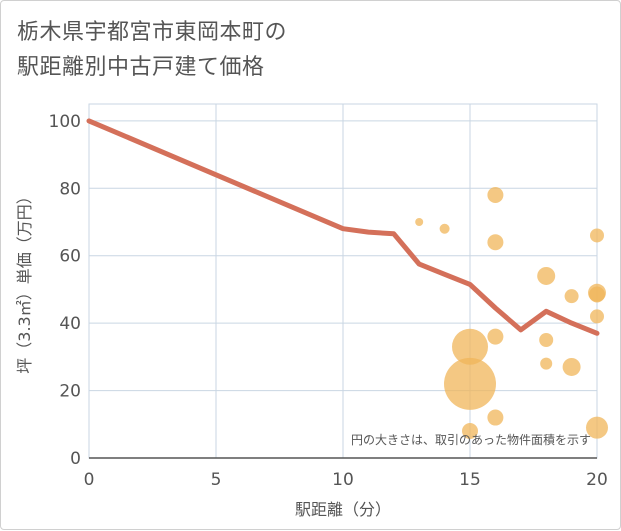 The width and height of the screenshot is (621, 531). Describe the element at coordinates (511, 313) in the screenshot. I see `bubble-series` at that location.